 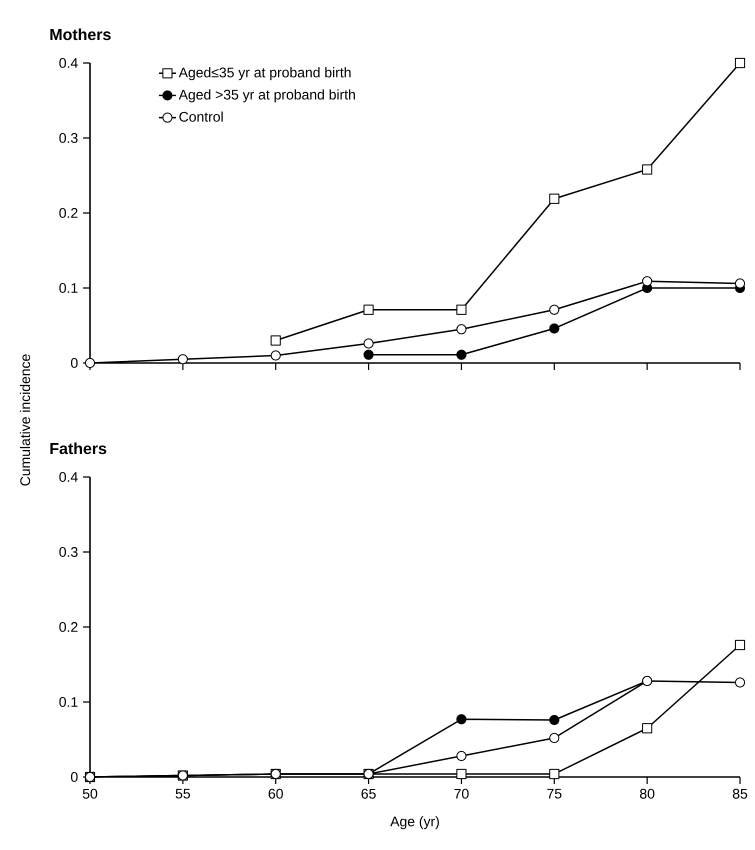 What do you see at coordinates (740, 793) in the screenshot?
I see `x-tick-label: 85` at bounding box center [740, 793].